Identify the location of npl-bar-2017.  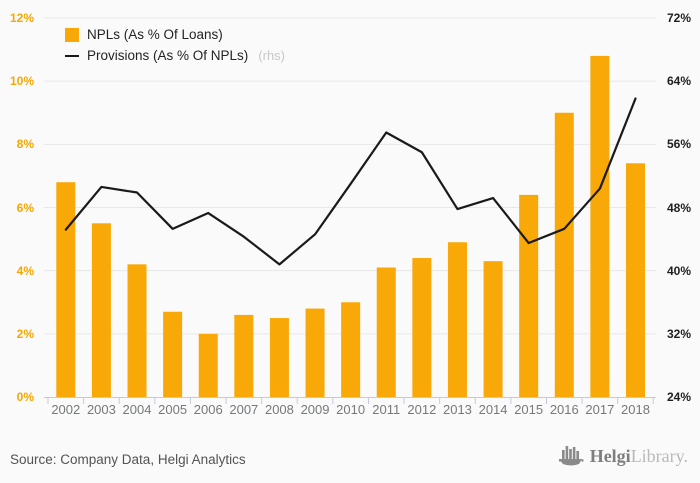
(600, 226).